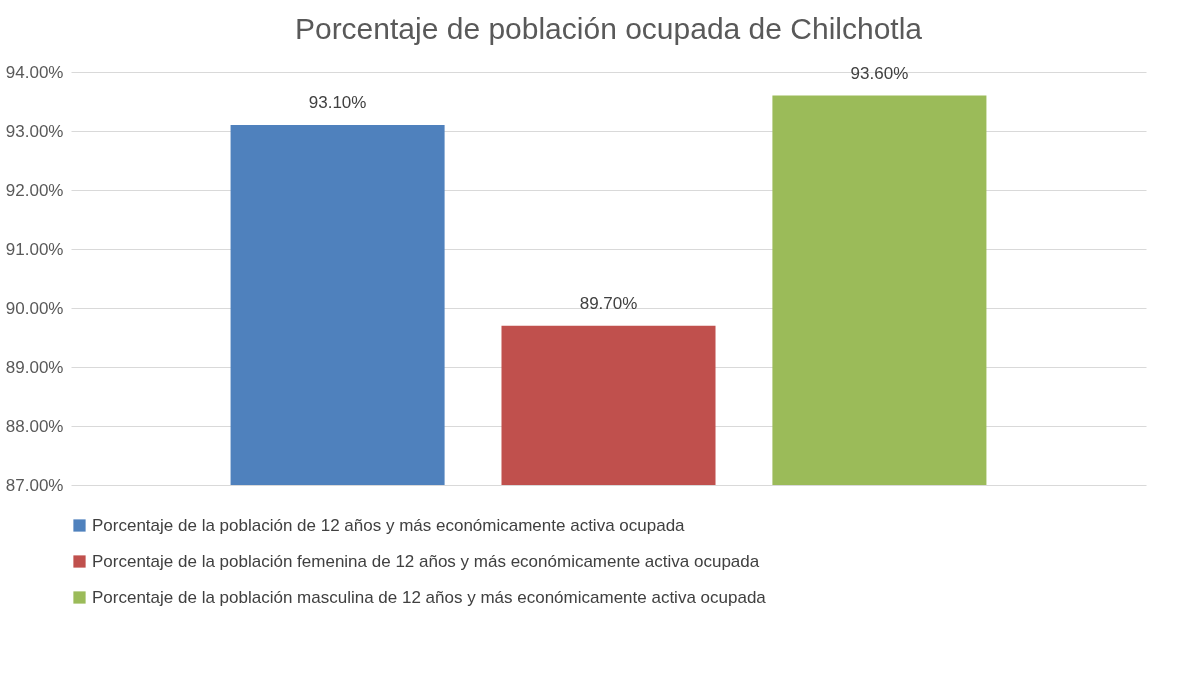 The height and width of the screenshot is (690, 1194). I want to click on y-tick-label: 88.00%, so click(34, 426).